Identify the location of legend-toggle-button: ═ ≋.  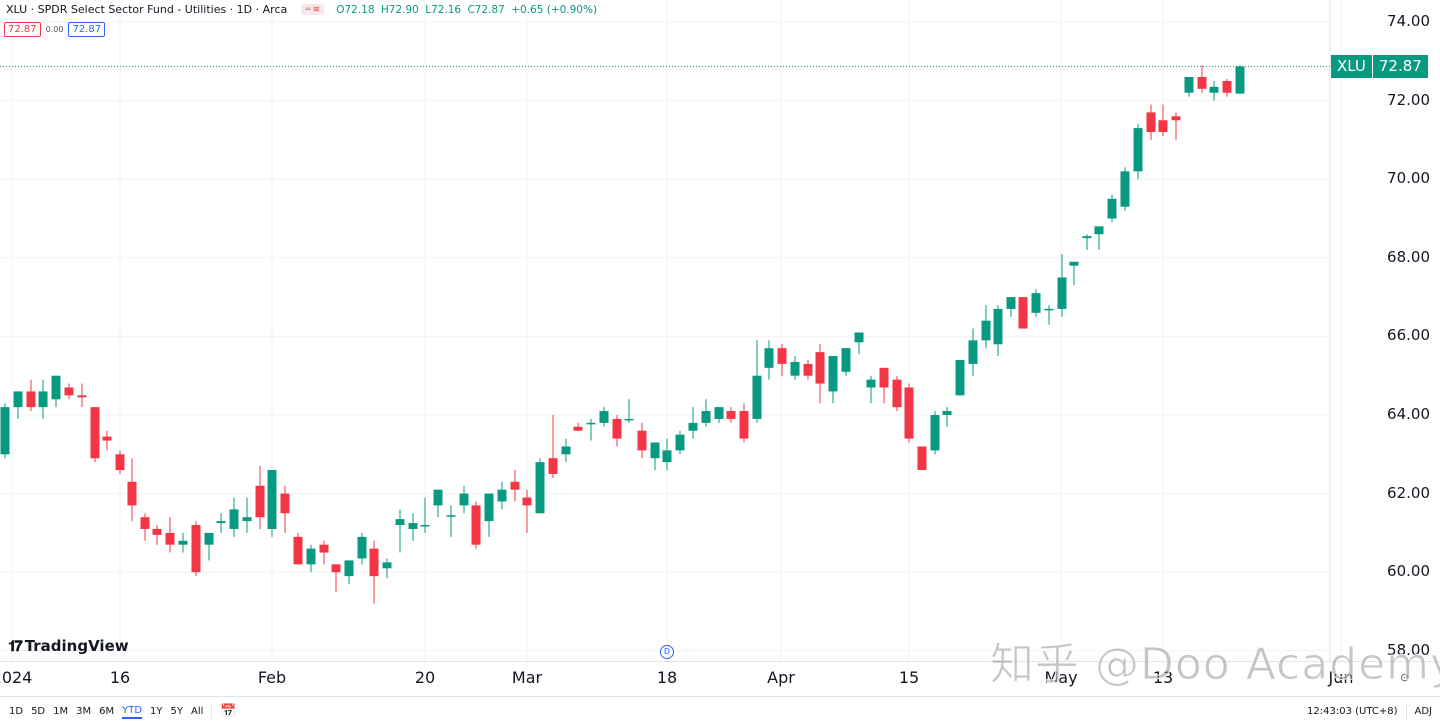
(313, 9).